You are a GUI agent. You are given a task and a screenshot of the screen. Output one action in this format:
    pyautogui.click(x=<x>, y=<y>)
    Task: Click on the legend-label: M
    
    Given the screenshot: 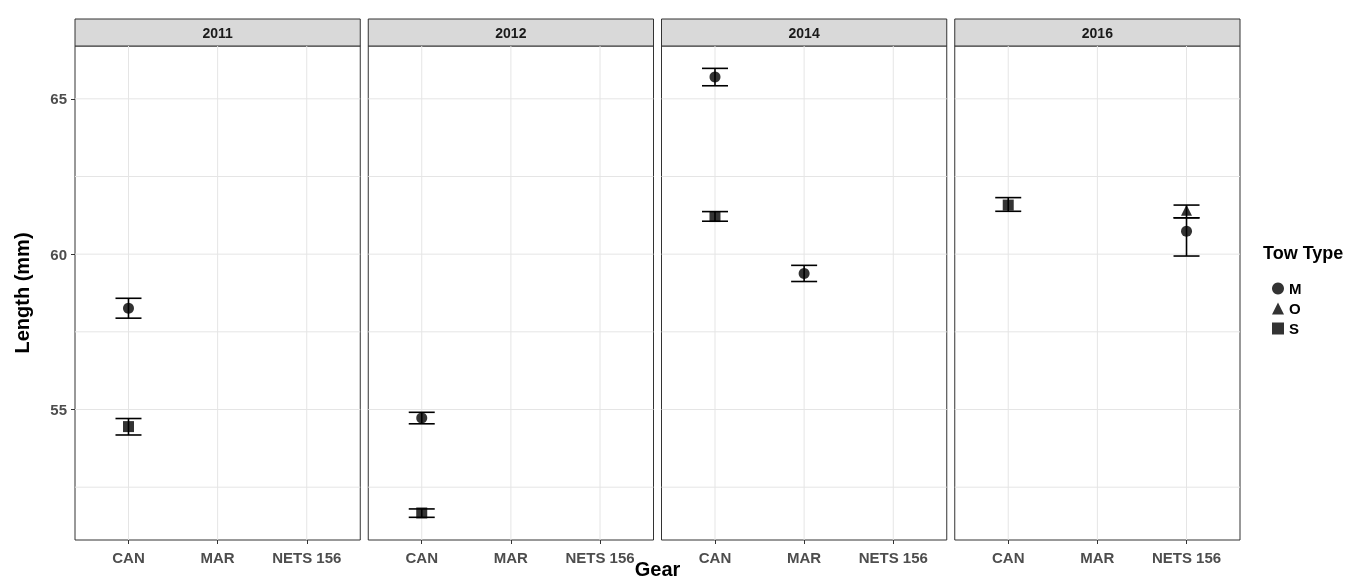 What is the action you would take?
    pyautogui.click(x=1295, y=288)
    